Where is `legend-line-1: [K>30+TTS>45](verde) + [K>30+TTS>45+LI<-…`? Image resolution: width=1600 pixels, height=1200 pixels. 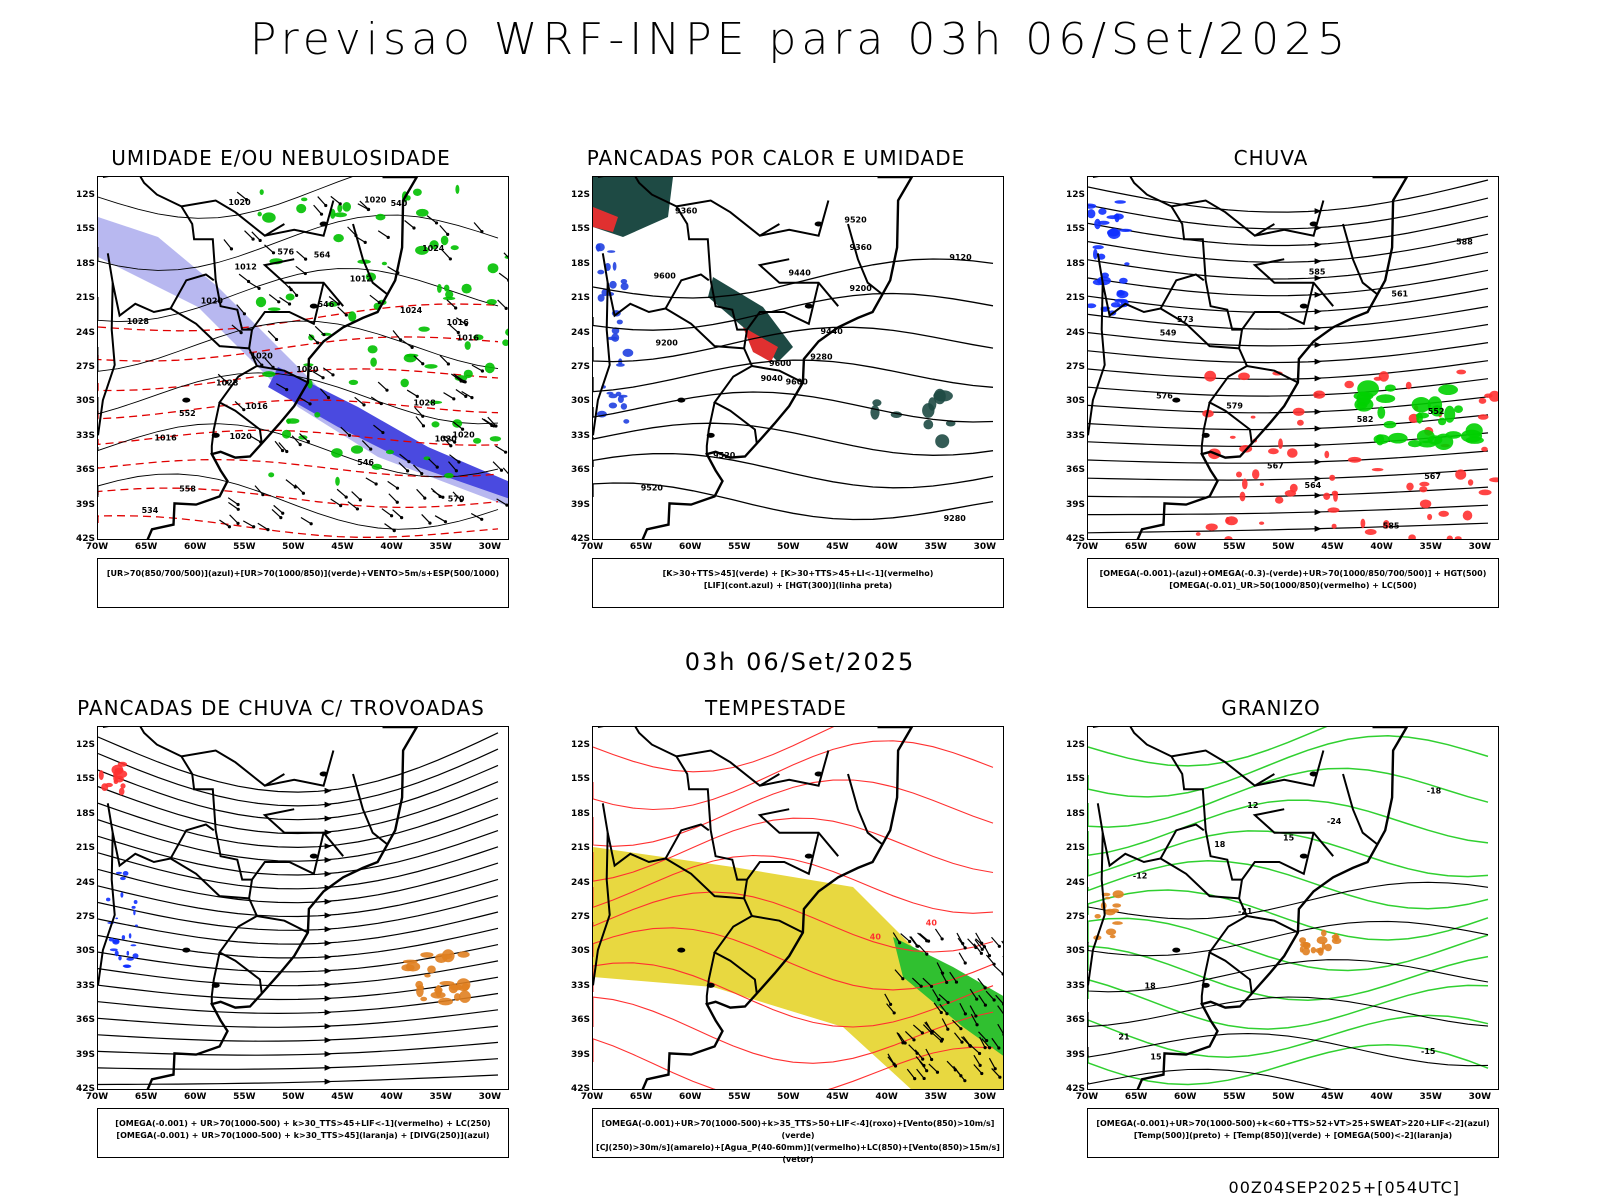
legend-line-1: [K>30+TTS>45](verde) + [K>30+TTS>45+LI<-… is located at coordinates (798, 573).